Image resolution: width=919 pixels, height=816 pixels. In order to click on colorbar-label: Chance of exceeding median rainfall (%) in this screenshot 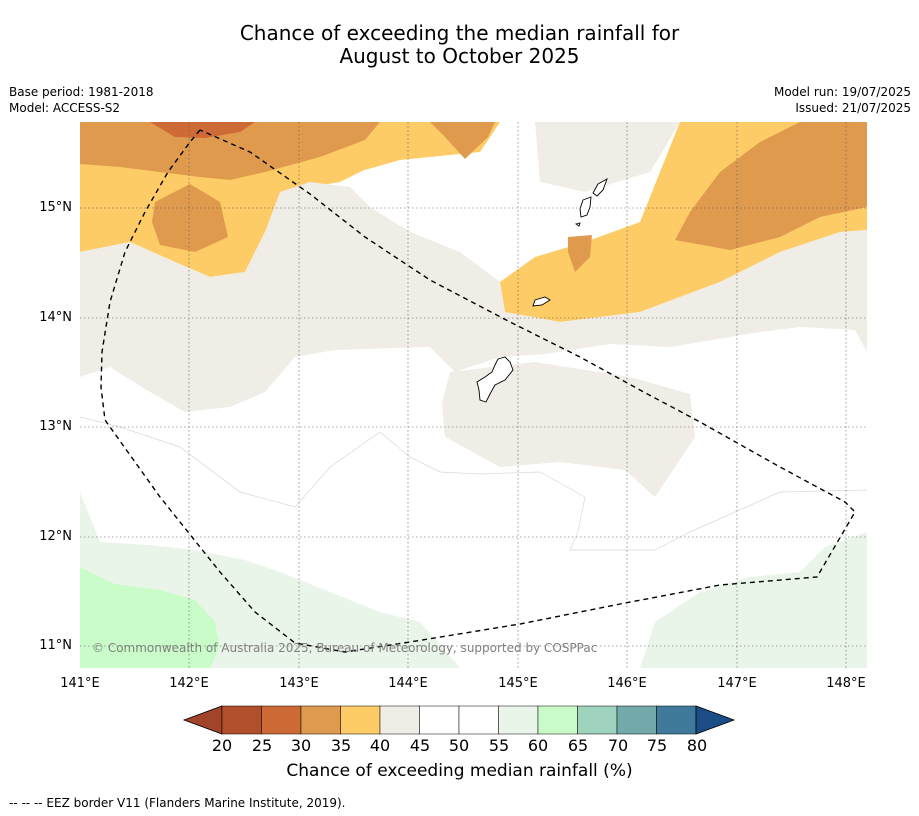, I will do `click(459, 771)`.